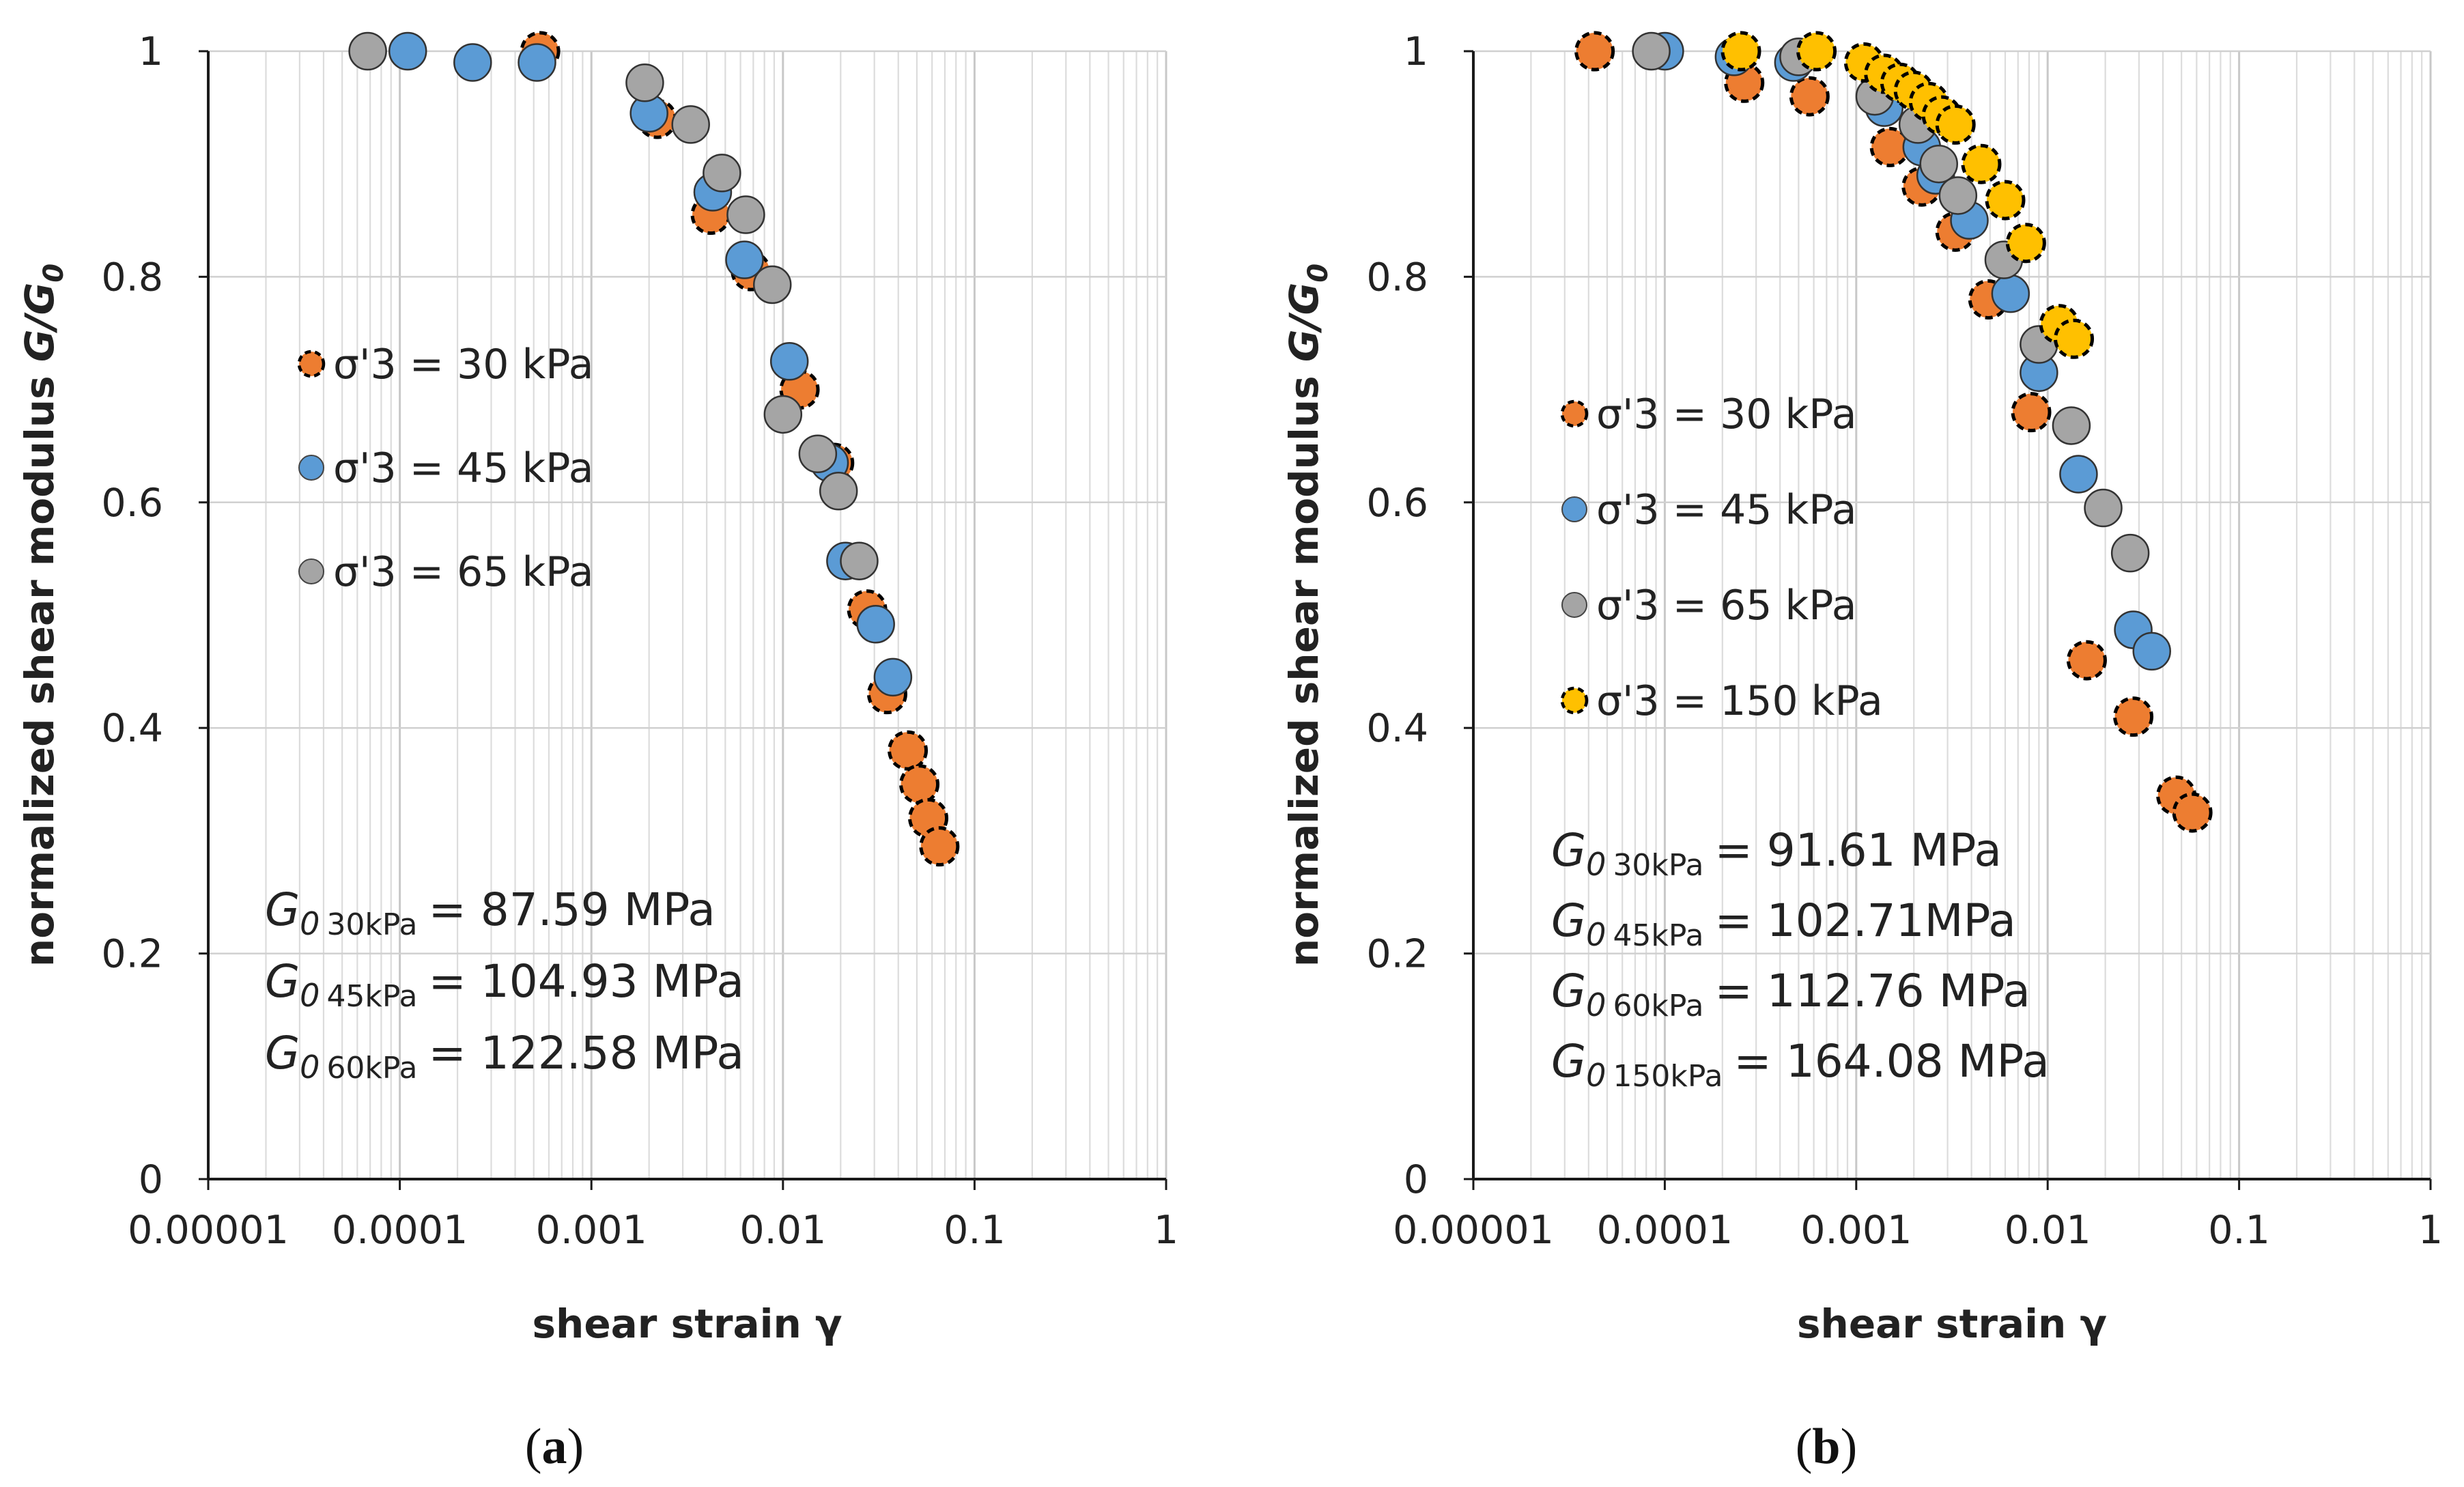 The width and height of the screenshot is (2464, 1487). Describe the element at coordinates (504, 984) in the screenshot. I see `g0-annotation: G0 45kPa = 104.93 MPa` at that location.